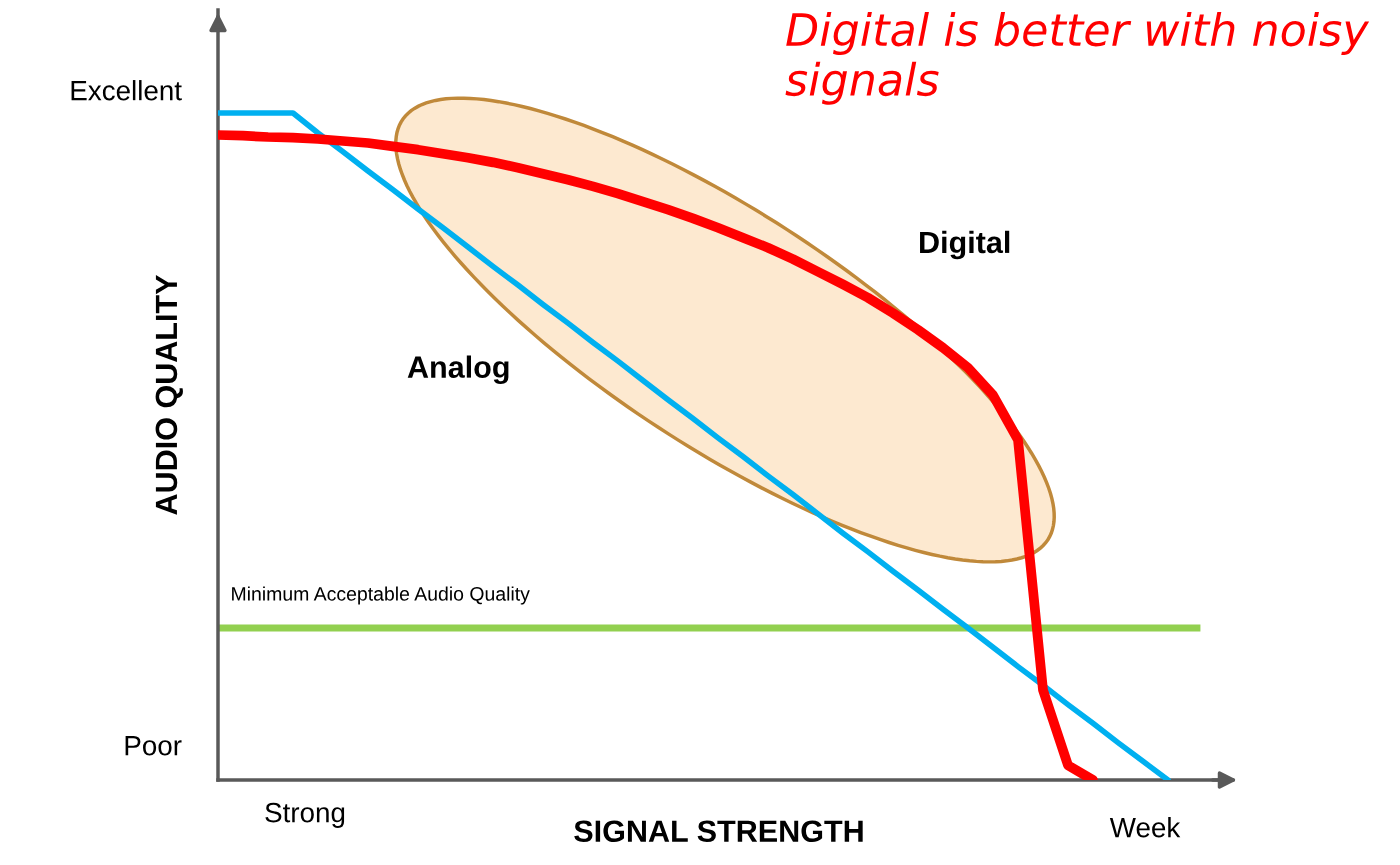 The image size is (1400, 865). Describe the element at coordinates (153, 746) in the screenshot. I see `text: Poor` at that location.